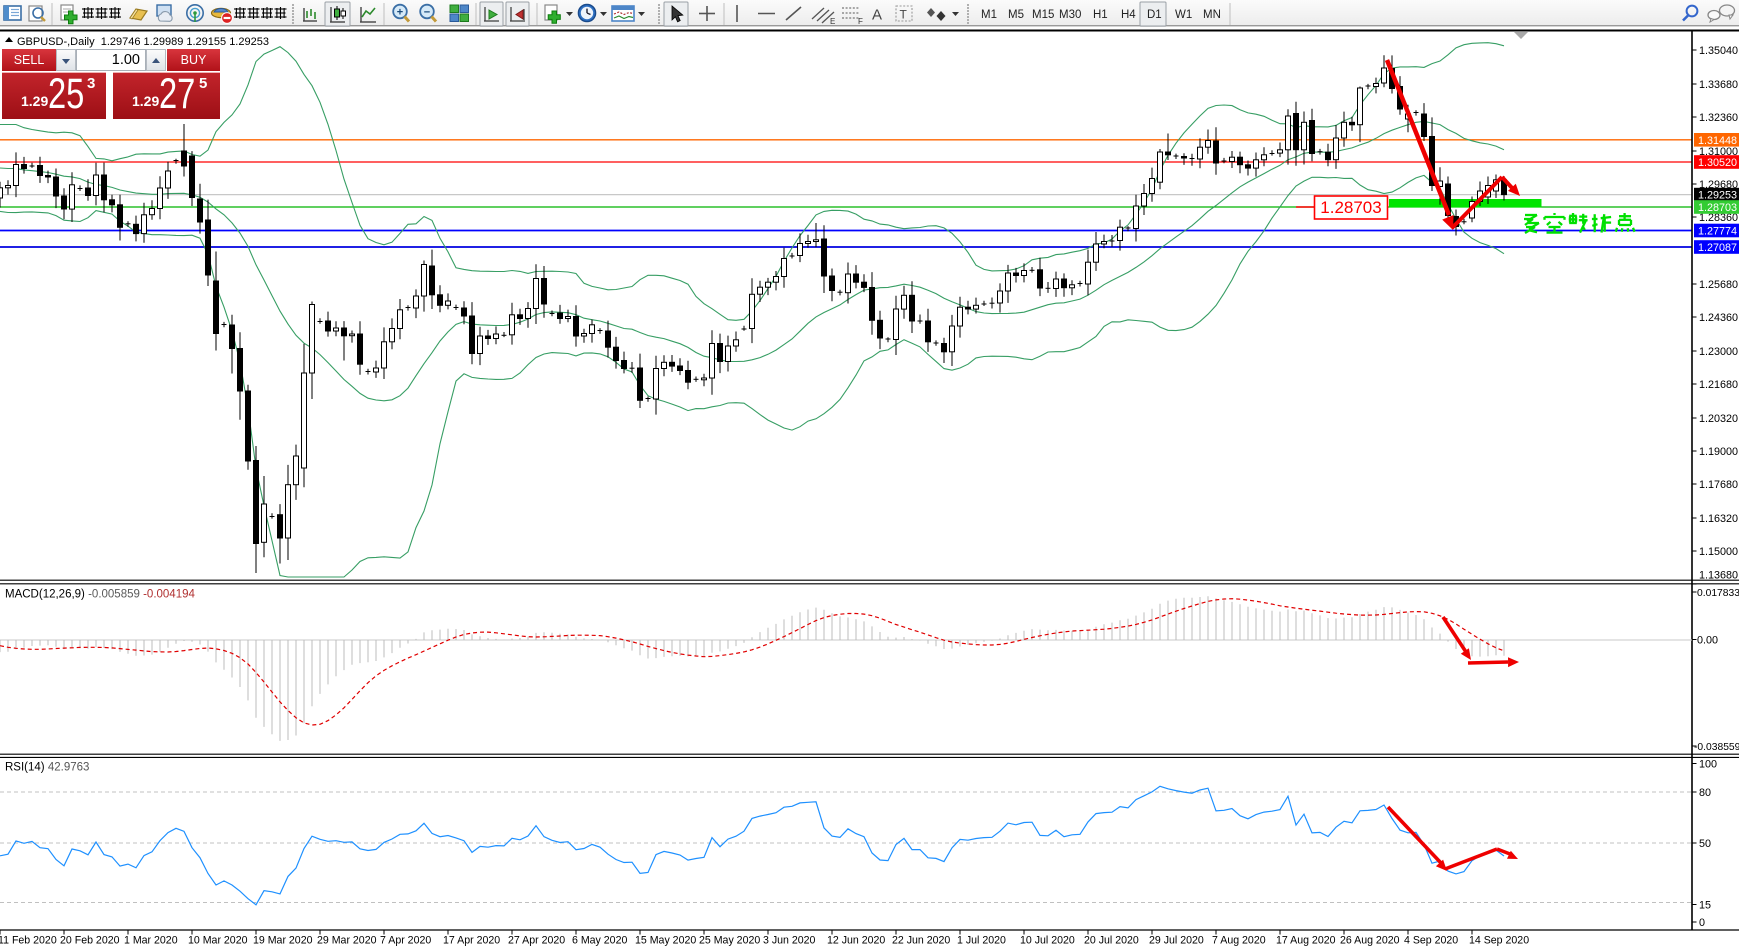 The height and width of the screenshot is (946, 1739). Describe the element at coordinates (1047, 940) in the screenshot. I see `svg-text: 10 Jul 2020` at that location.